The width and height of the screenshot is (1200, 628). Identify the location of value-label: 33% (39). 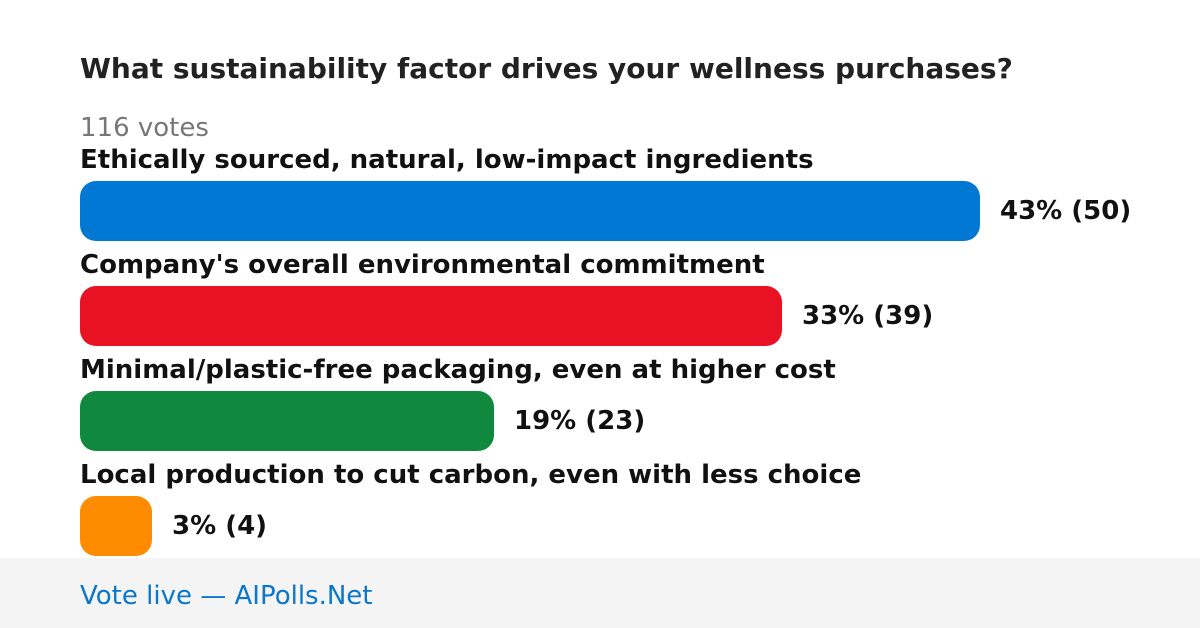
(867, 316).